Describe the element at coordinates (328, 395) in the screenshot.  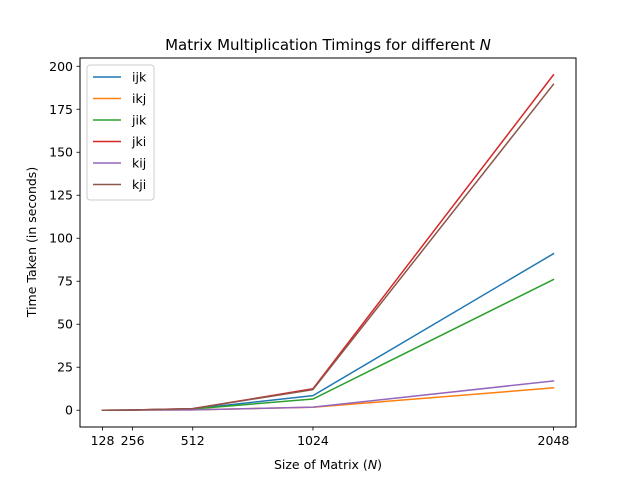
I see `series-line-kij` at that location.